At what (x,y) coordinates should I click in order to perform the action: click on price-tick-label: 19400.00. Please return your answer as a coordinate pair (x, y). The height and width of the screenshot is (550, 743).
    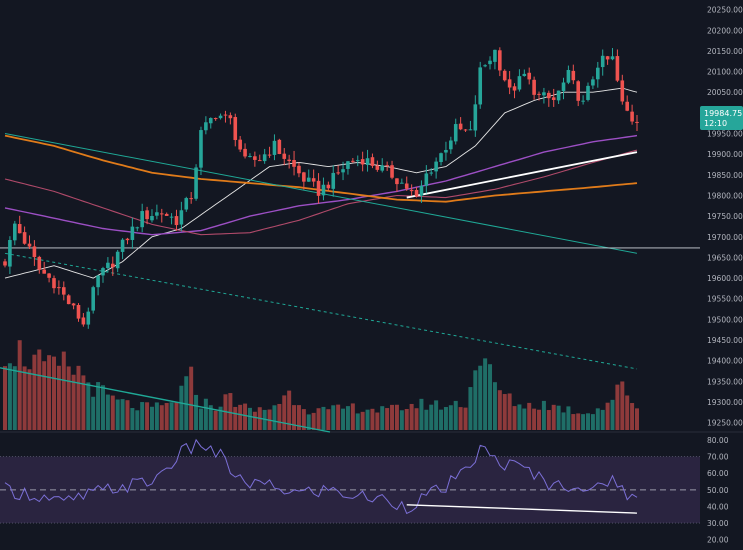
    Looking at the image, I should click on (725, 361).